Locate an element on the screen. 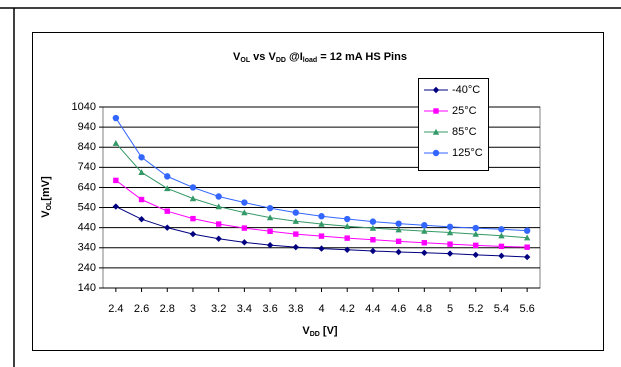 This screenshot has width=621, height=367. x-tick-label: 5.2 is located at coordinates (475, 309).